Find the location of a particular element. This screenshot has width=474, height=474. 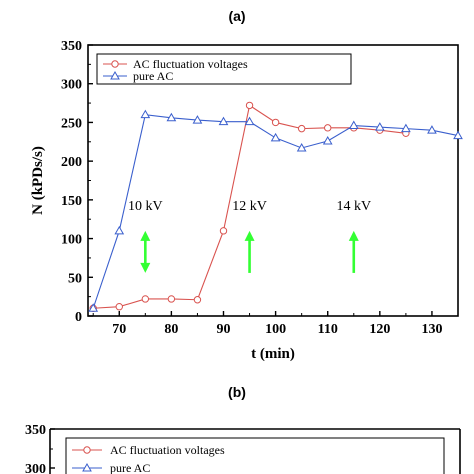

x-tick-label: 80 is located at coordinates (171, 329).